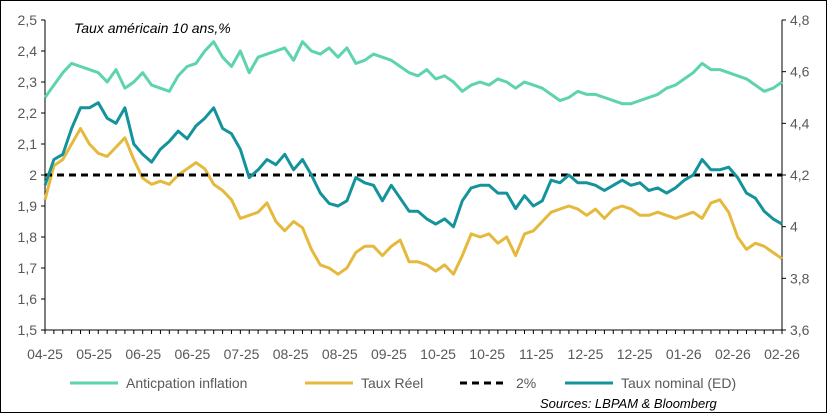  Describe the element at coordinates (28, 206) in the screenshot. I see `left-tick-label: 1,9` at that location.